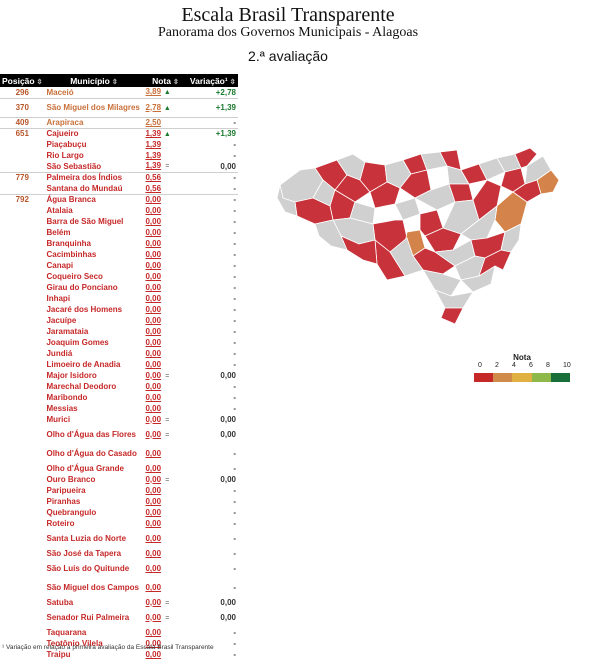  What do you see at coordinates (62, 408) in the screenshot?
I see `municipality-cell: Messias` at bounding box center [62, 408].